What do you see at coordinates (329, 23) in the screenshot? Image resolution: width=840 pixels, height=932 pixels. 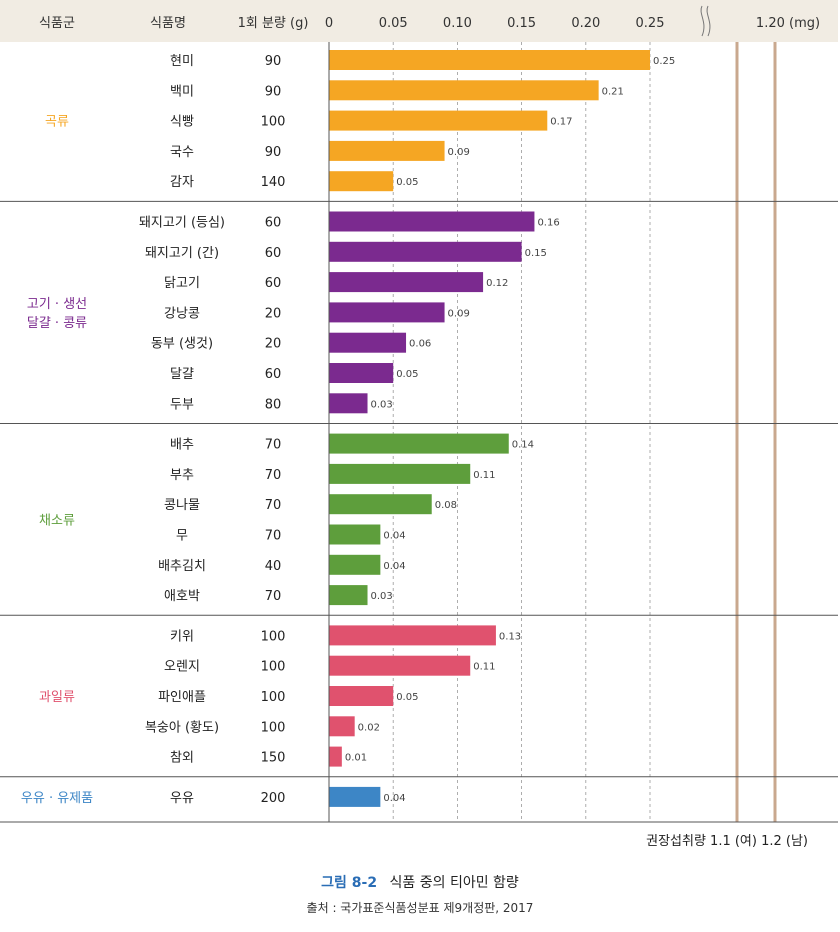 I see `x-tick-label: 0` at bounding box center [329, 23].